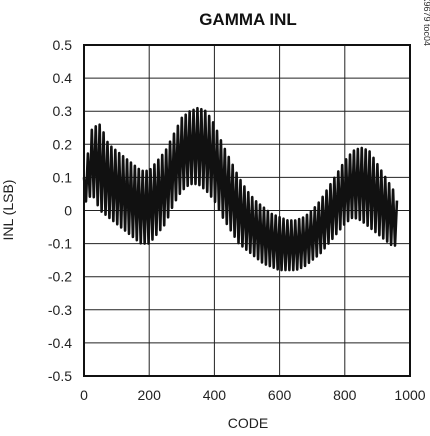  What do you see at coordinates (60, 210) in the screenshot?
I see `y-tick-labels: 0.5 0.4 0.3 0.2 0.1 0 -0.1 -0.2 -0.3 -0.4 -0.5` at bounding box center [60, 210].